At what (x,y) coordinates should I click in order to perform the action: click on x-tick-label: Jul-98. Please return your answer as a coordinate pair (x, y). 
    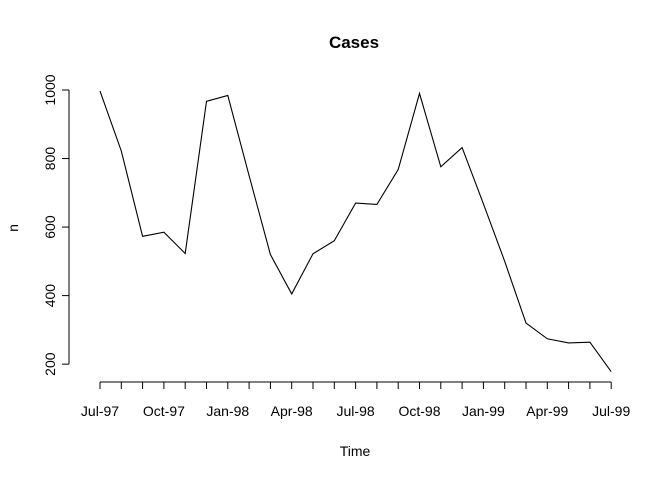
    Looking at the image, I should click on (356, 411).